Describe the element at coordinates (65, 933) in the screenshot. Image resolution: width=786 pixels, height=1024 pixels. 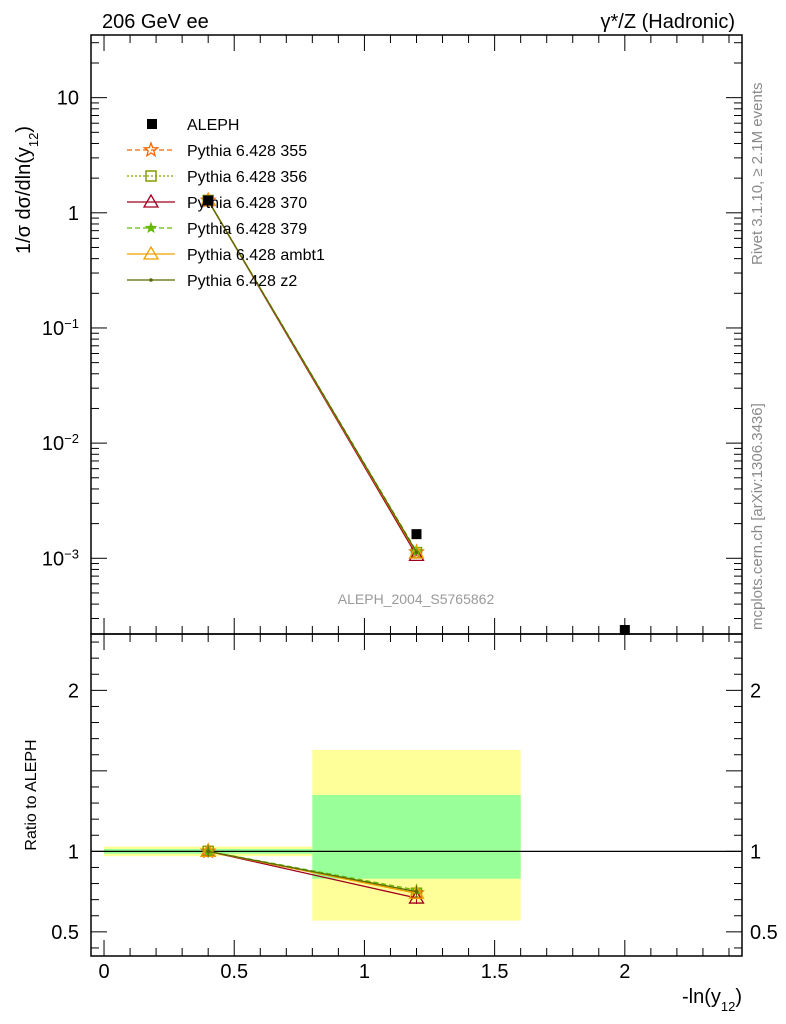
I see `ratio-y-tick-label-left: 0.5` at that location.